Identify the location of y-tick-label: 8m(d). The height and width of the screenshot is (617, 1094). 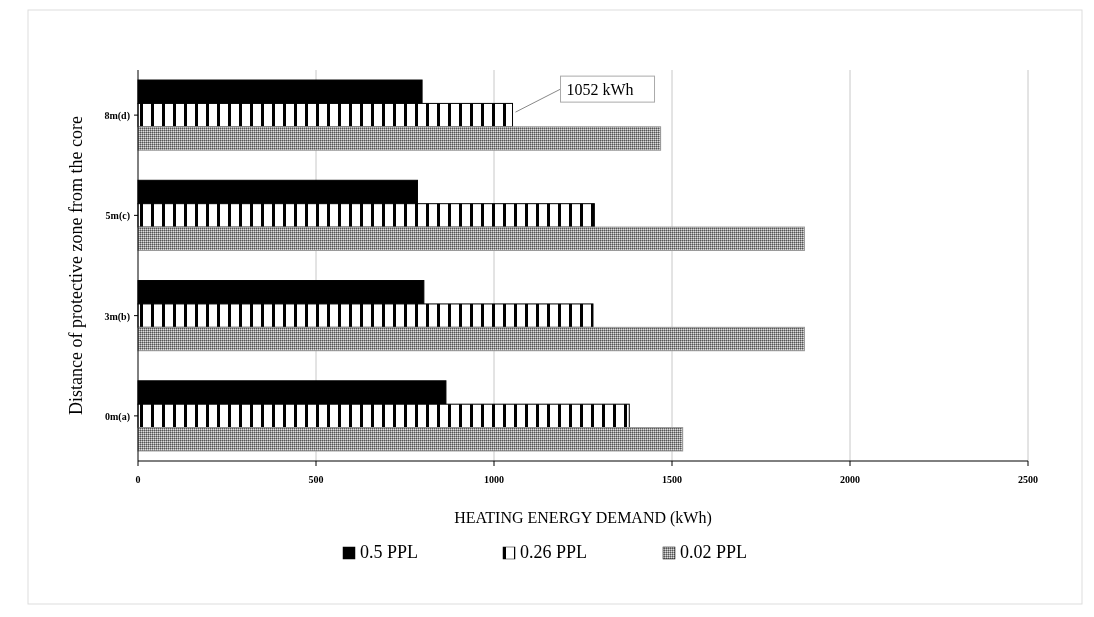
(117, 116).